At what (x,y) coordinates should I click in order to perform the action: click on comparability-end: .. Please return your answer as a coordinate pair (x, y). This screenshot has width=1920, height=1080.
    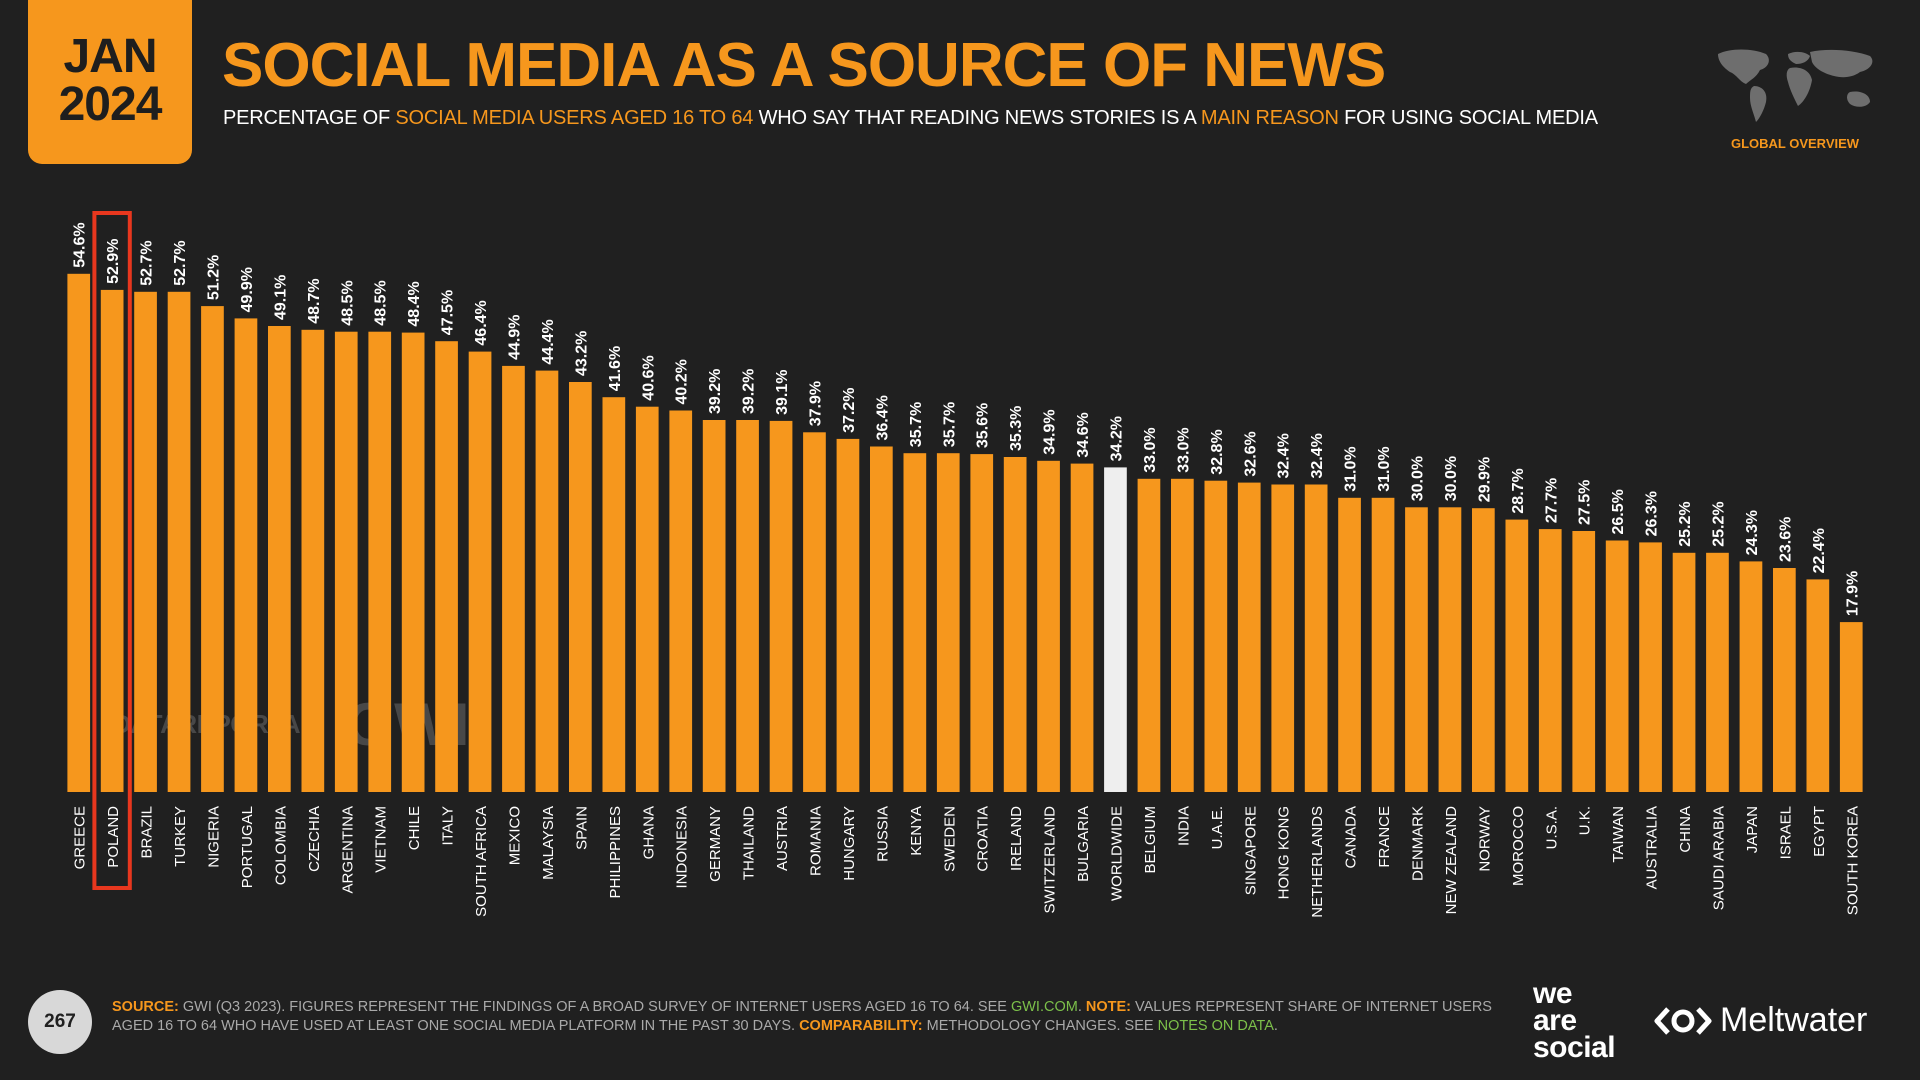
    Looking at the image, I should click on (1275, 1026).